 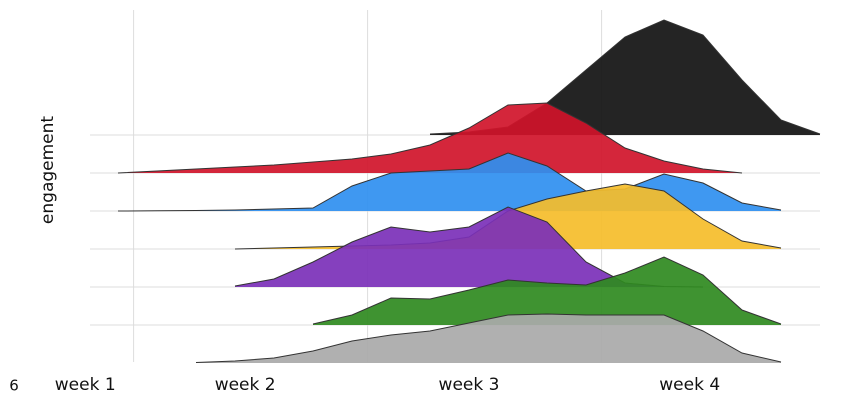 What do you see at coordinates (14, 386) in the screenshot?
I see `corner-text: 6` at bounding box center [14, 386].